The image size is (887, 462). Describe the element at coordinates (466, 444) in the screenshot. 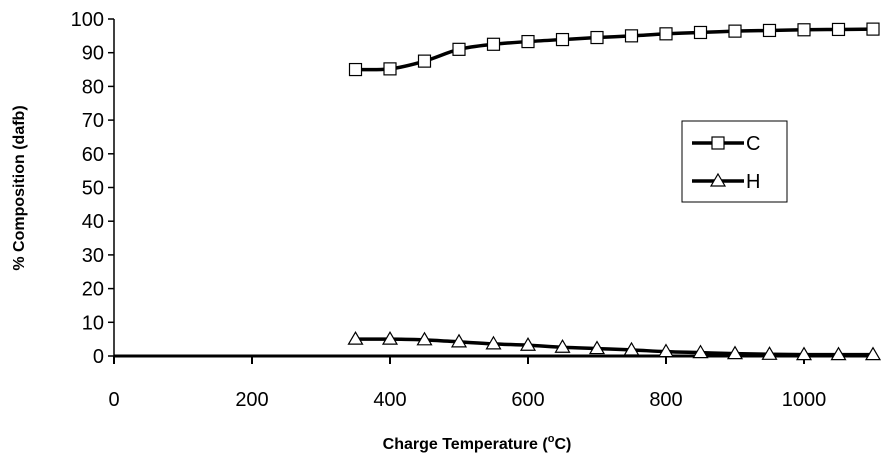

I see `x-axis-title-main: Charge Temperature (` at that location.